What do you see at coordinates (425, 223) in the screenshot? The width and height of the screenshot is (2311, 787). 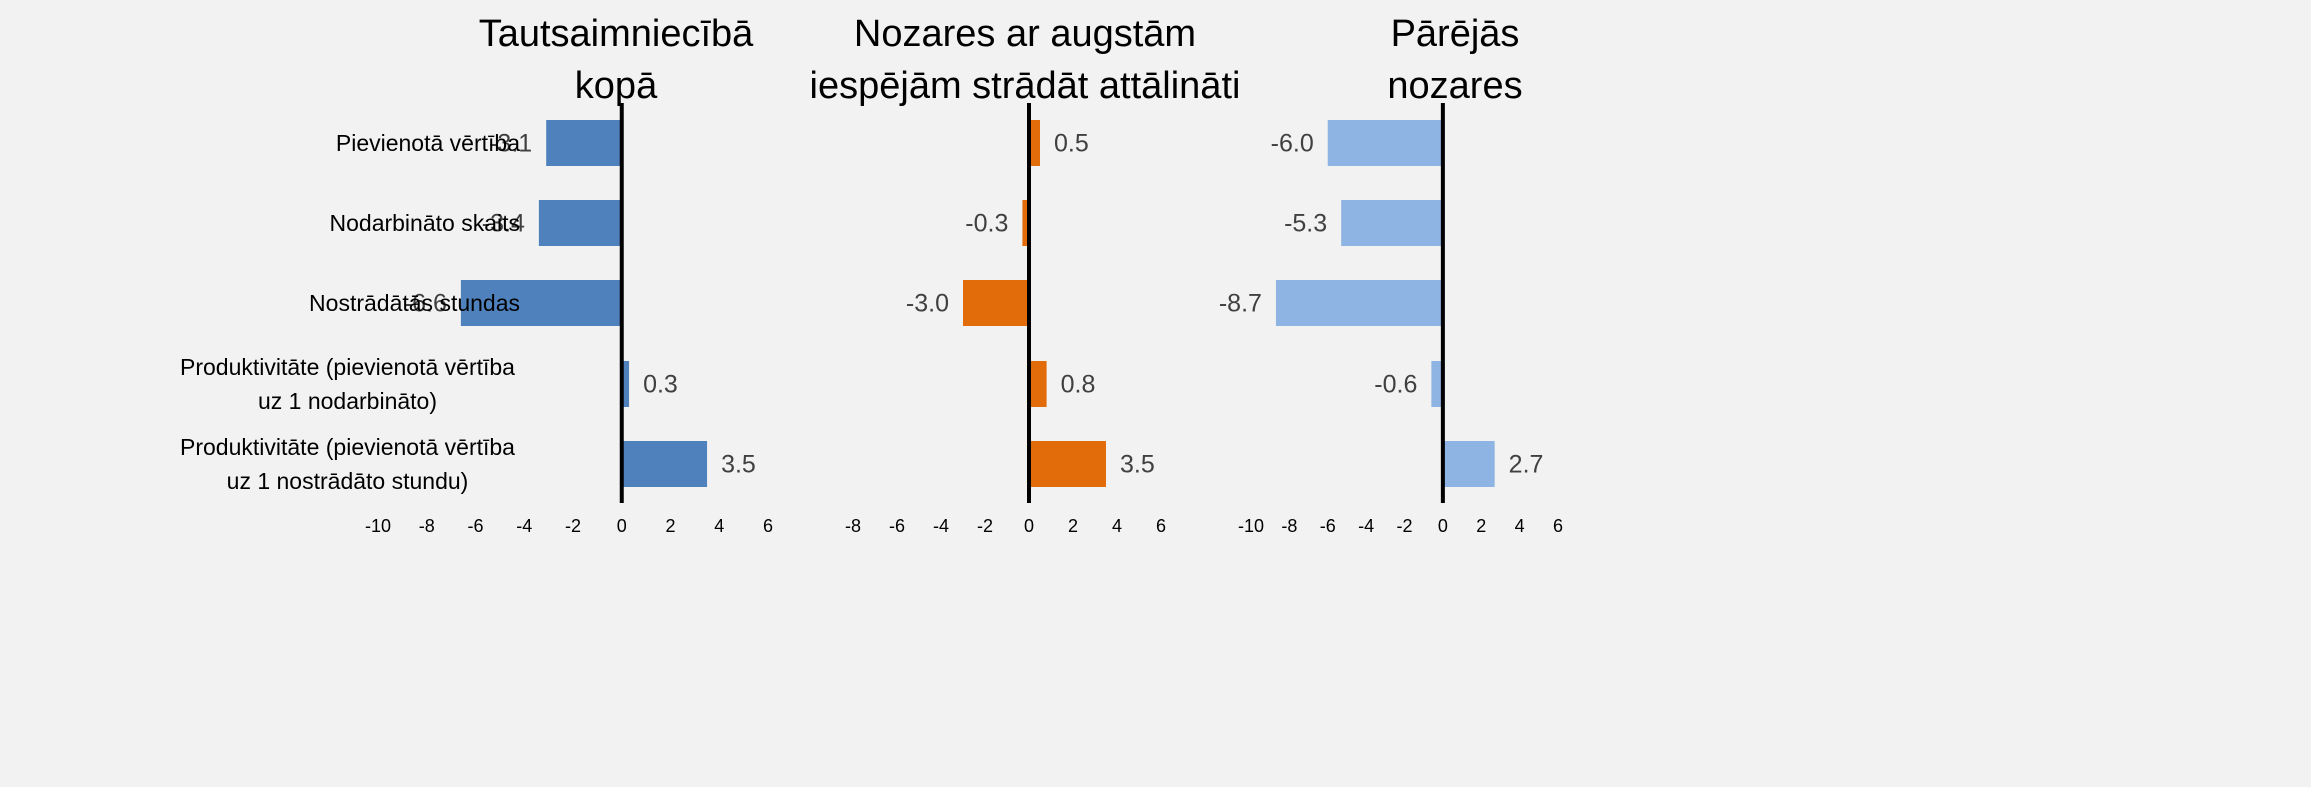 I see `text: Nodarbināto skaits` at bounding box center [425, 223].